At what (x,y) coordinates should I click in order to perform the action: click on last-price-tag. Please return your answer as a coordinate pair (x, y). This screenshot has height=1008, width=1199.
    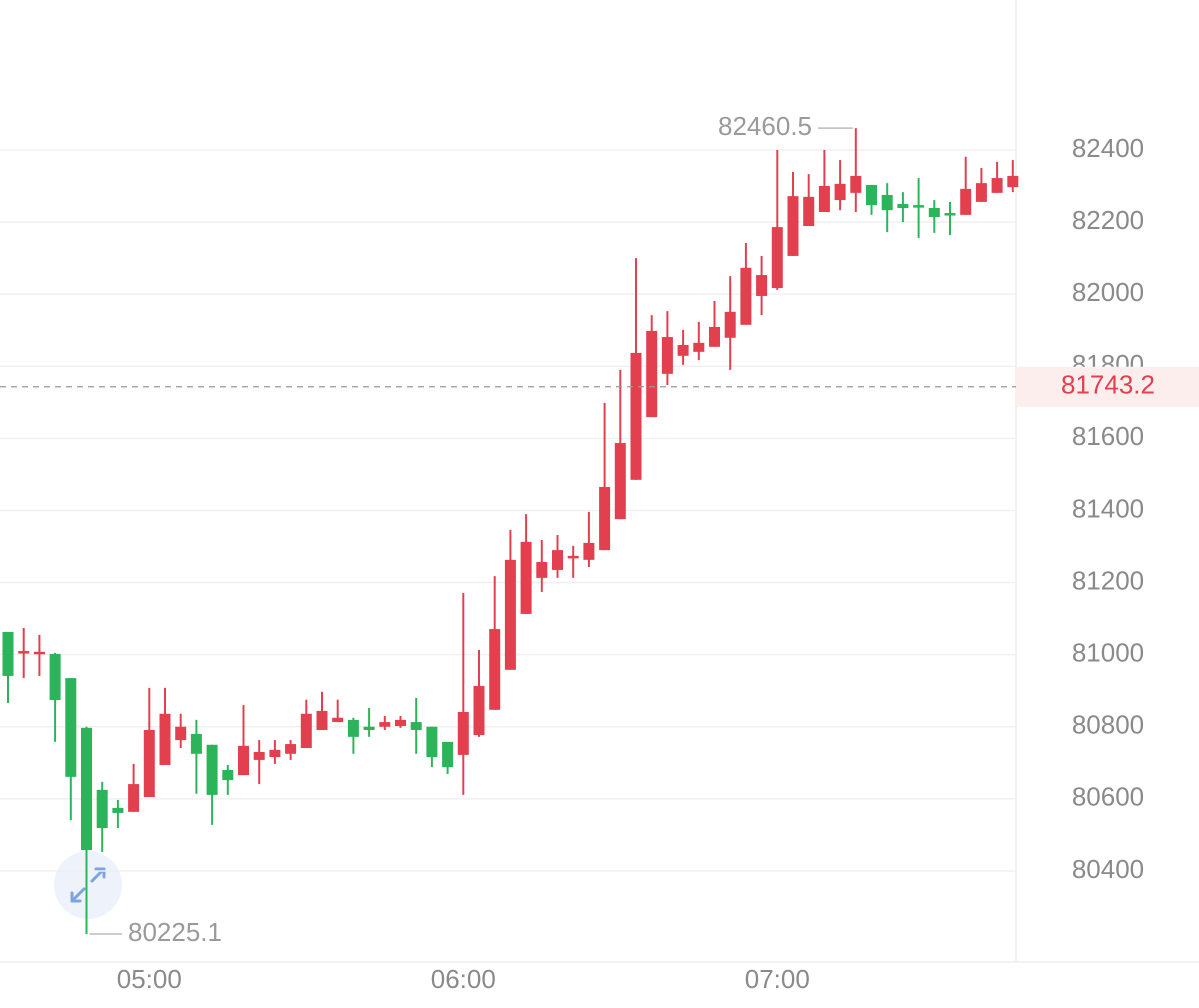
    Looking at the image, I should click on (1107, 386).